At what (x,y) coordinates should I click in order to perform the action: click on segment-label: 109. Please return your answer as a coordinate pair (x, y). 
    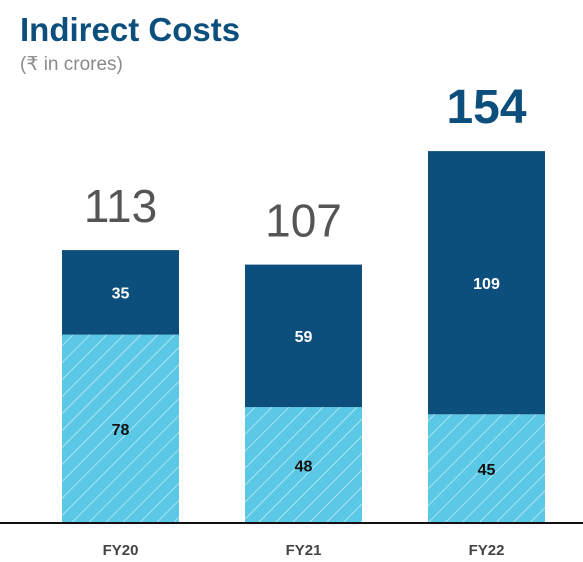
    Looking at the image, I should click on (486, 284).